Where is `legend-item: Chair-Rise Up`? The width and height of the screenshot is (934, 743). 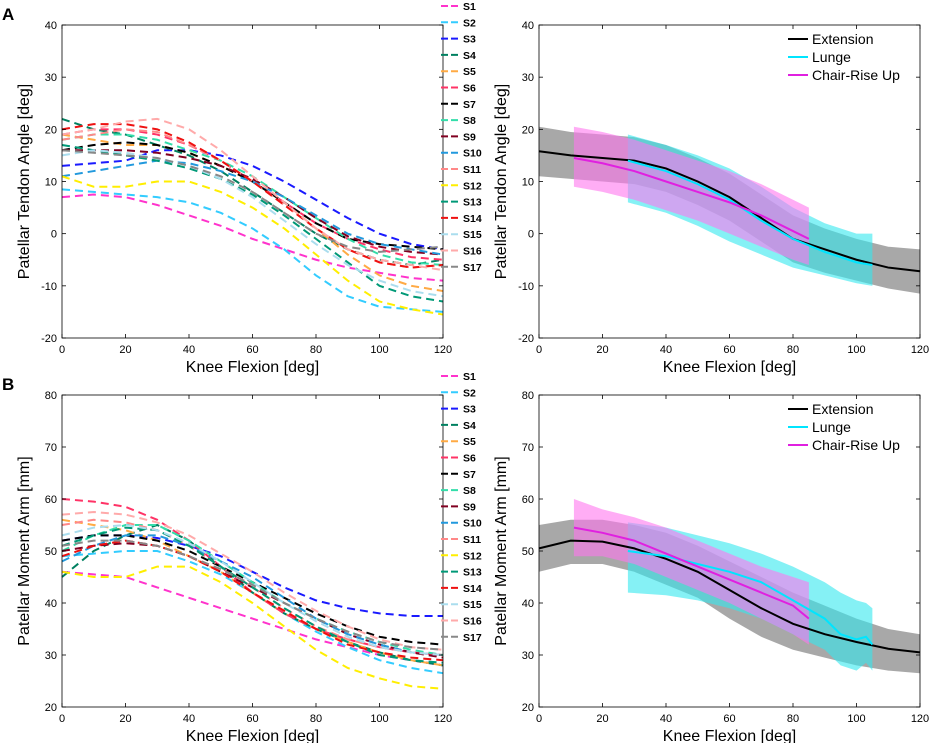 legend-item: Chair-Rise Up is located at coordinates (844, 445).